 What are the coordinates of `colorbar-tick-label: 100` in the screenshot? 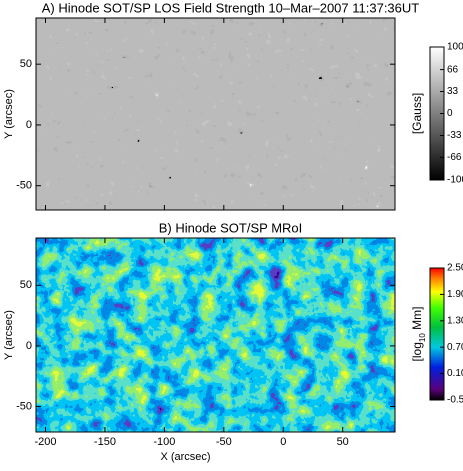 It's located at (455, 47).